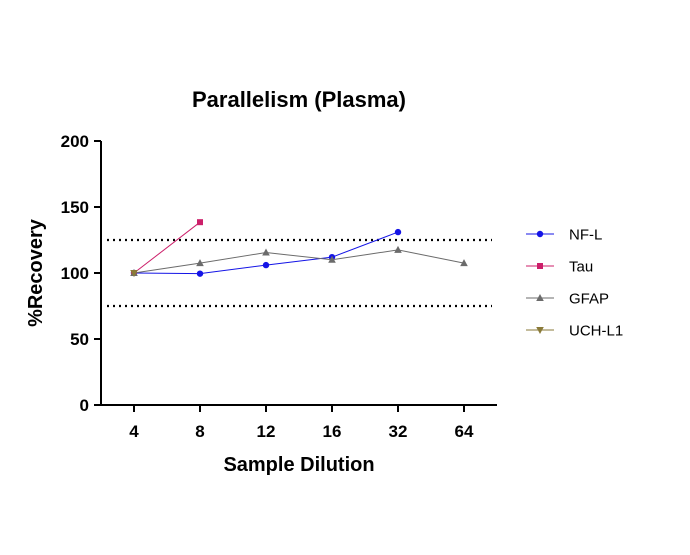 Image resolution: width=690 pixels, height=555 pixels. What do you see at coordinates (299, 261) in the screenshot?
I see `series-line-gfap` at bounding box center [299, 261].